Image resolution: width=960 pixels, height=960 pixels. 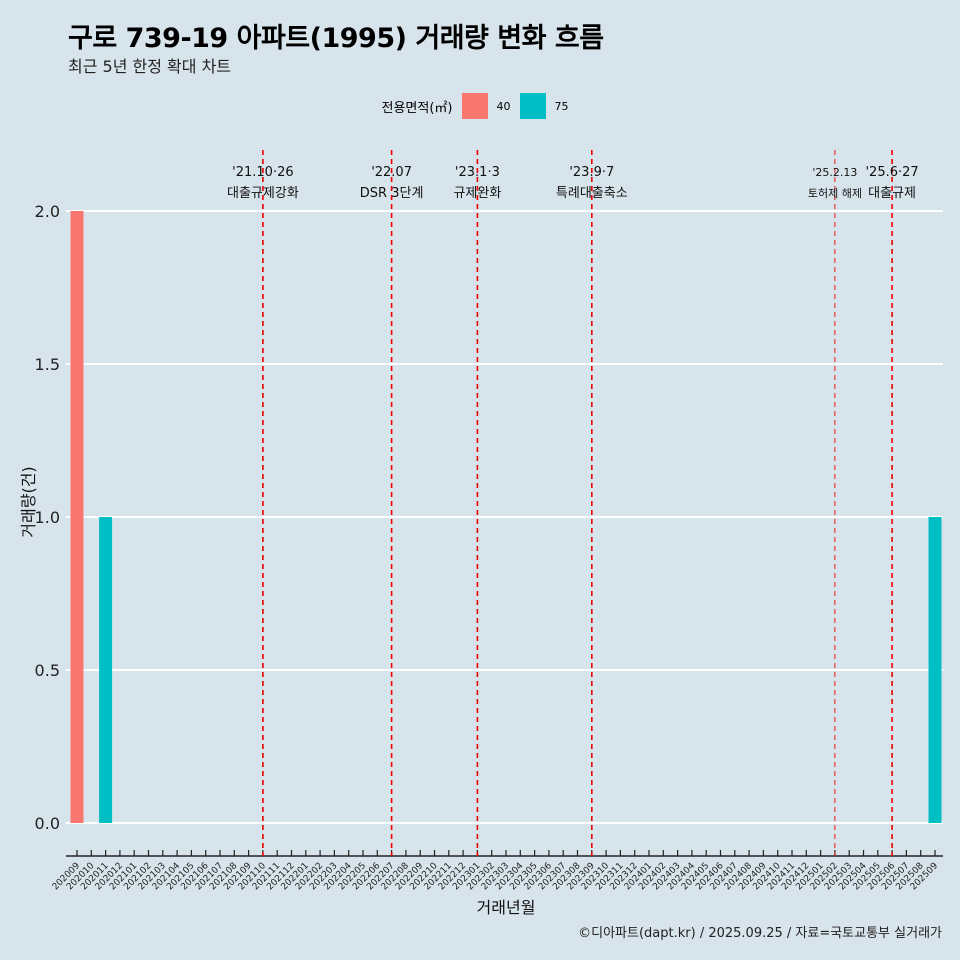 What do you see at coordinates (336, 38) in the screenshot?
I see `chart-title: 구로 739-19 아파트(1995) 거래량 변화 흐름` at bounding box center [336, 38].